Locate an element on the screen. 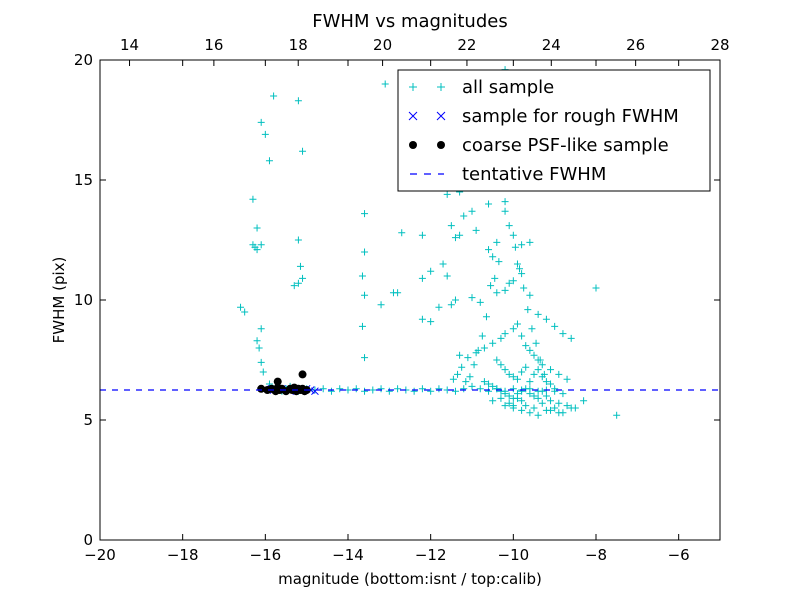 This screenshot has width=800, height=600. top-tick-label: 22 is located at coordinates (466, 45).